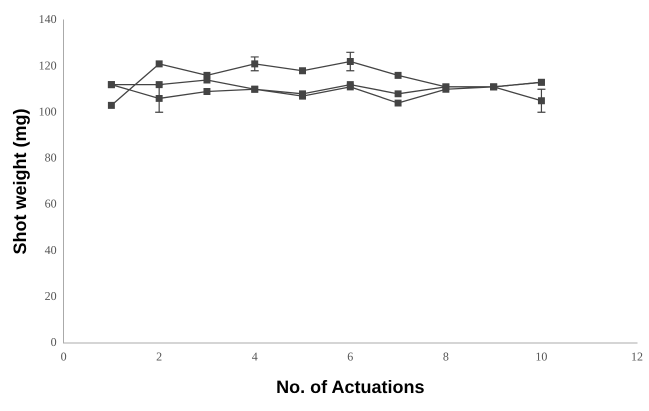 This screenshot has width=649, height=411. I want to click on x-tick-label: 6, so click(350, 356).